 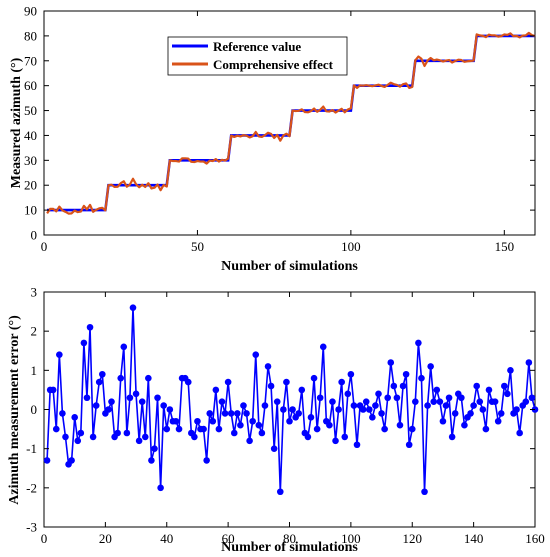 What do you see at coordinates (197, 246) in the screenshot?
I see `x-tick-label: 50` at bounding box center [197, 246].